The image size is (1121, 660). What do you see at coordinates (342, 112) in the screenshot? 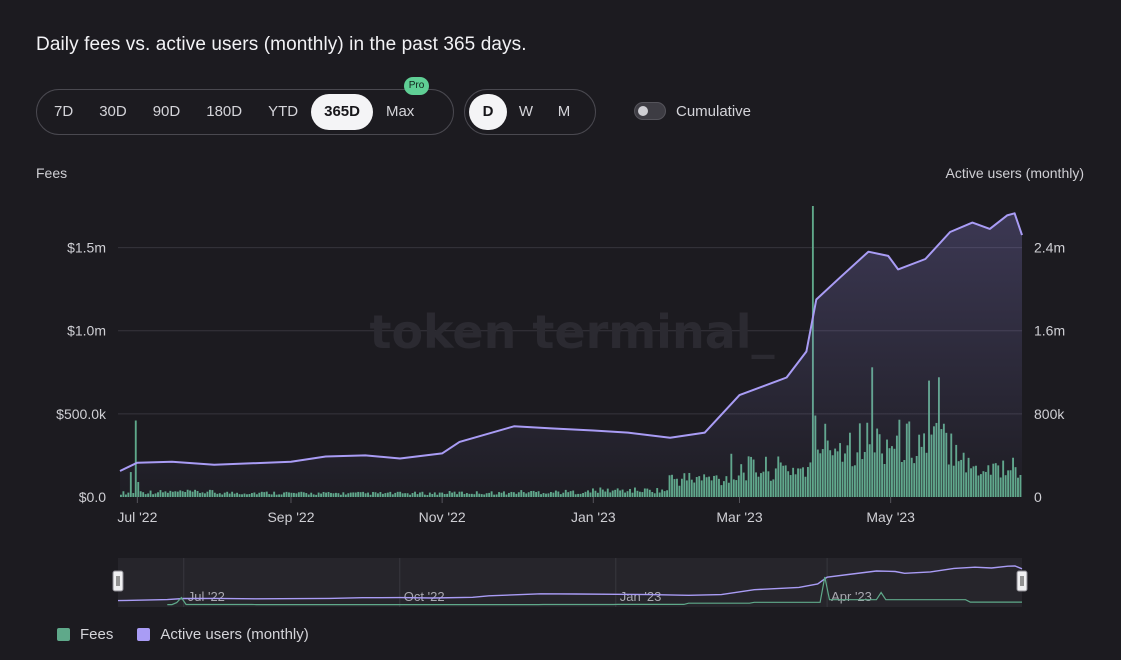
I see `range-button-365d: 365D` at bounding box center [342, 112].